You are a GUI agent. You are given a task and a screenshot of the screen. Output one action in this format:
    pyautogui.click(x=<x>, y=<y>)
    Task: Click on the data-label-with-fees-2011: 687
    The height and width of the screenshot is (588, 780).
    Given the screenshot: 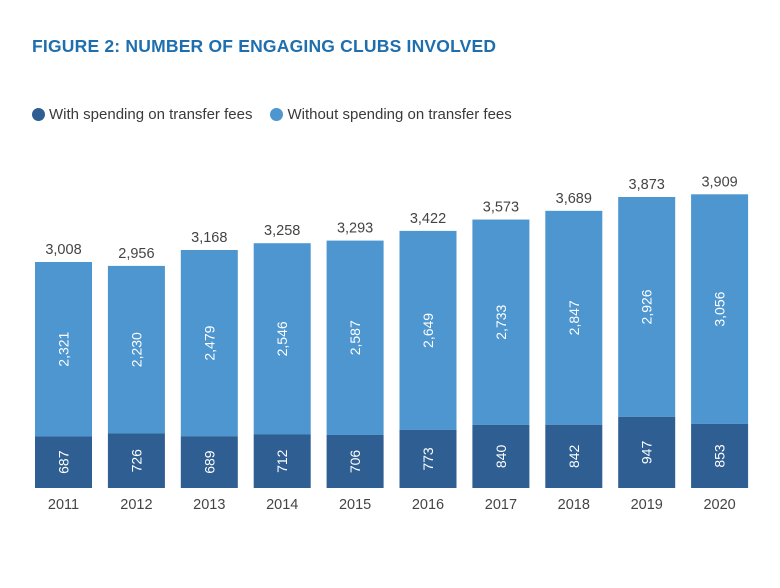 What is the action you would take?
    pyautogui.click(x=64, y=462)
    